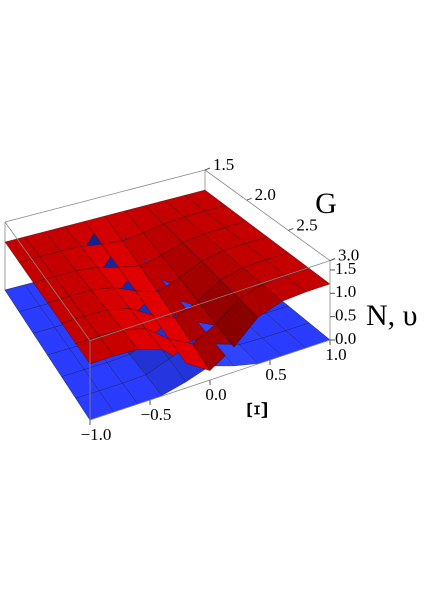 The width and height of the screenshot is (436, 616). I want to click on z-tick-label: 0.5, so click(345, 315).